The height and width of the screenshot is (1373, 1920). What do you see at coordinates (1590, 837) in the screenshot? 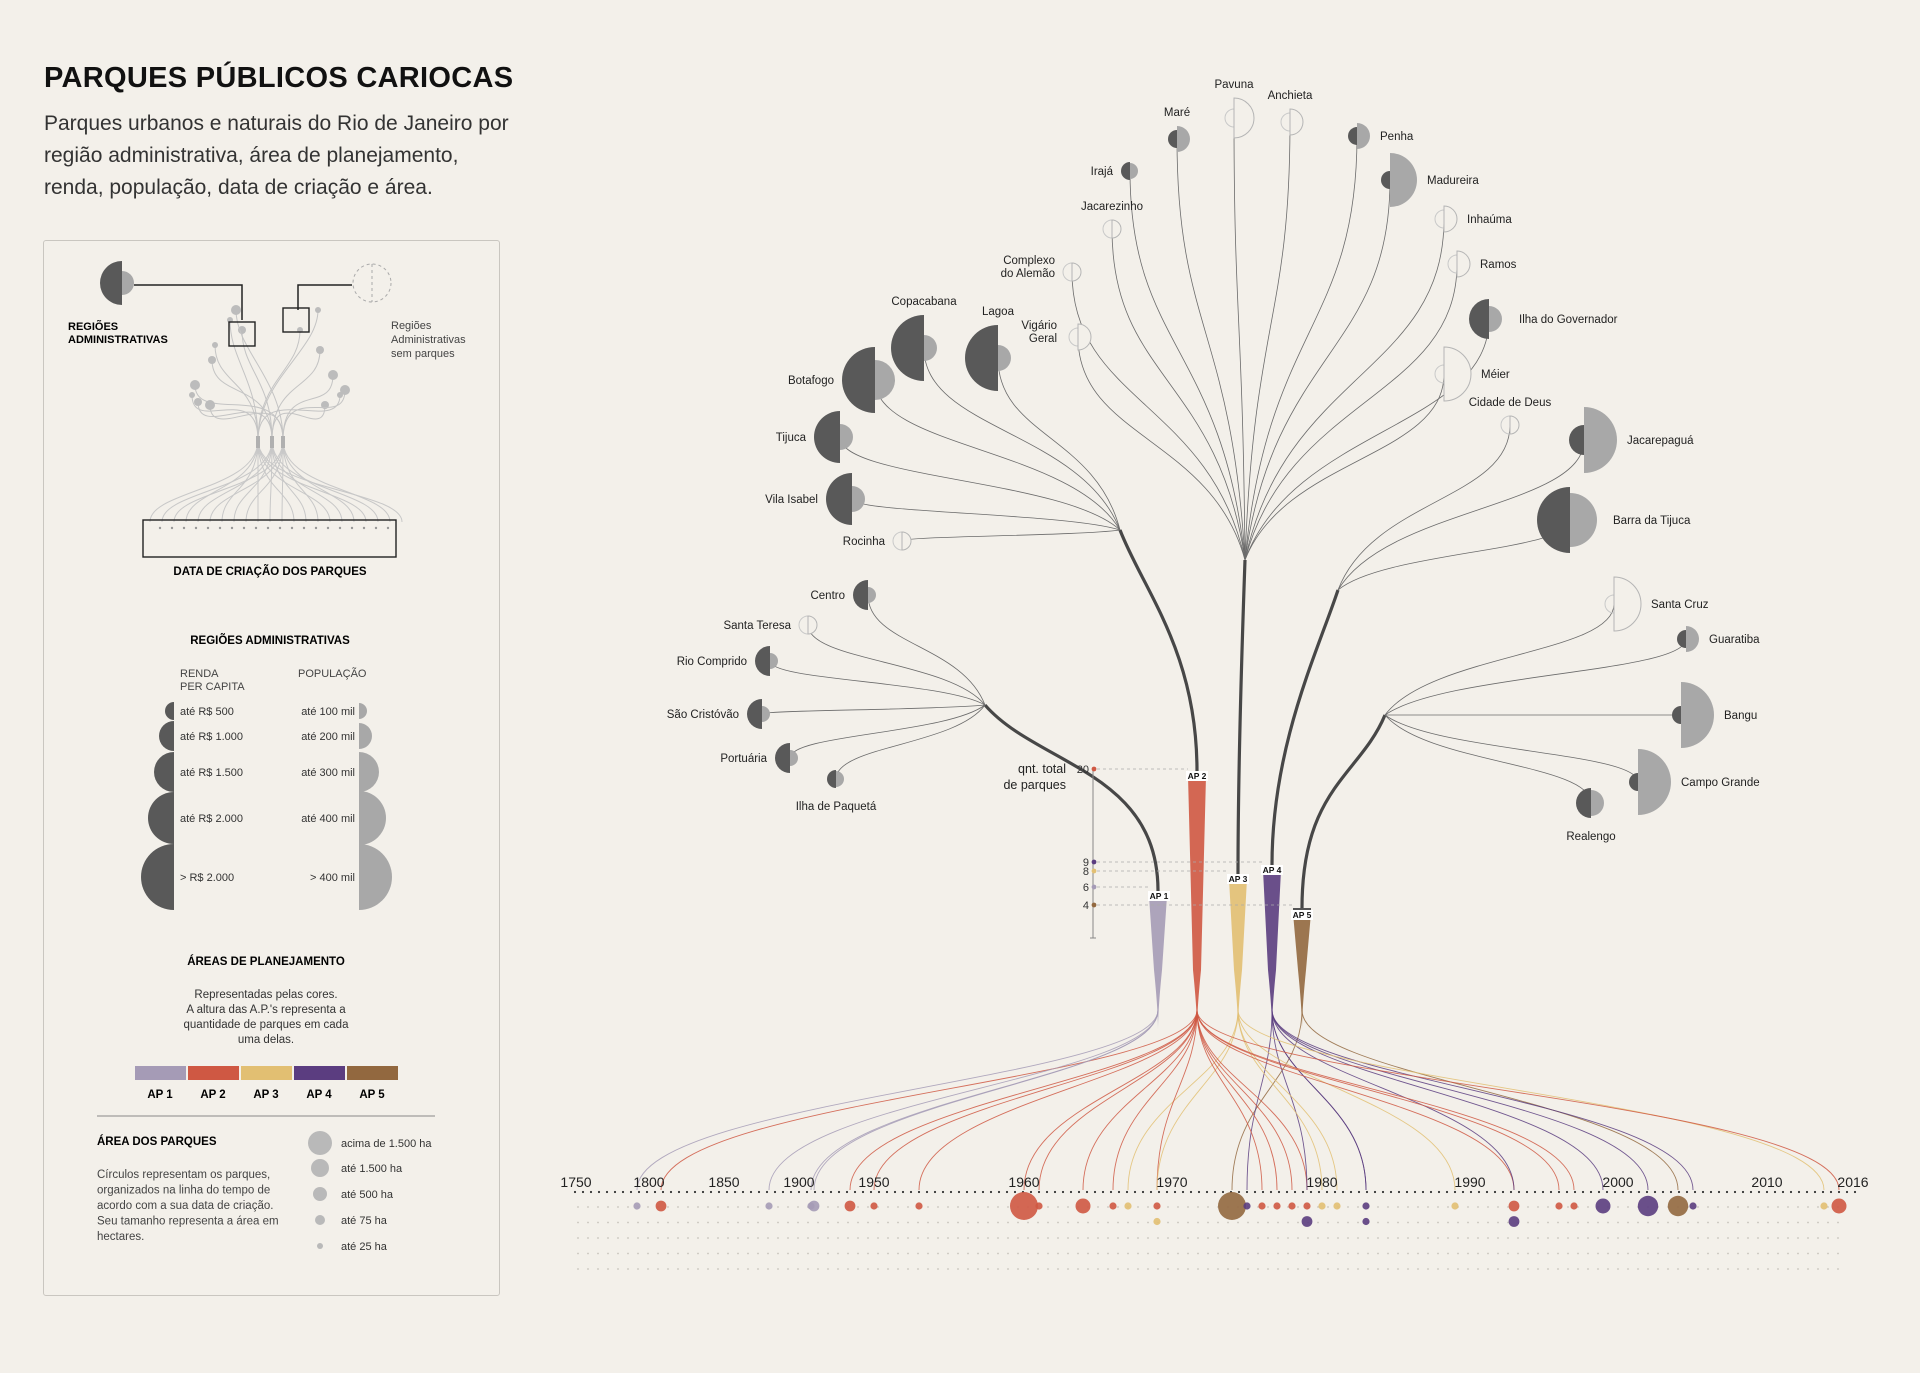
I see `region-label: Realengo` at bounding box center [1590, 837].